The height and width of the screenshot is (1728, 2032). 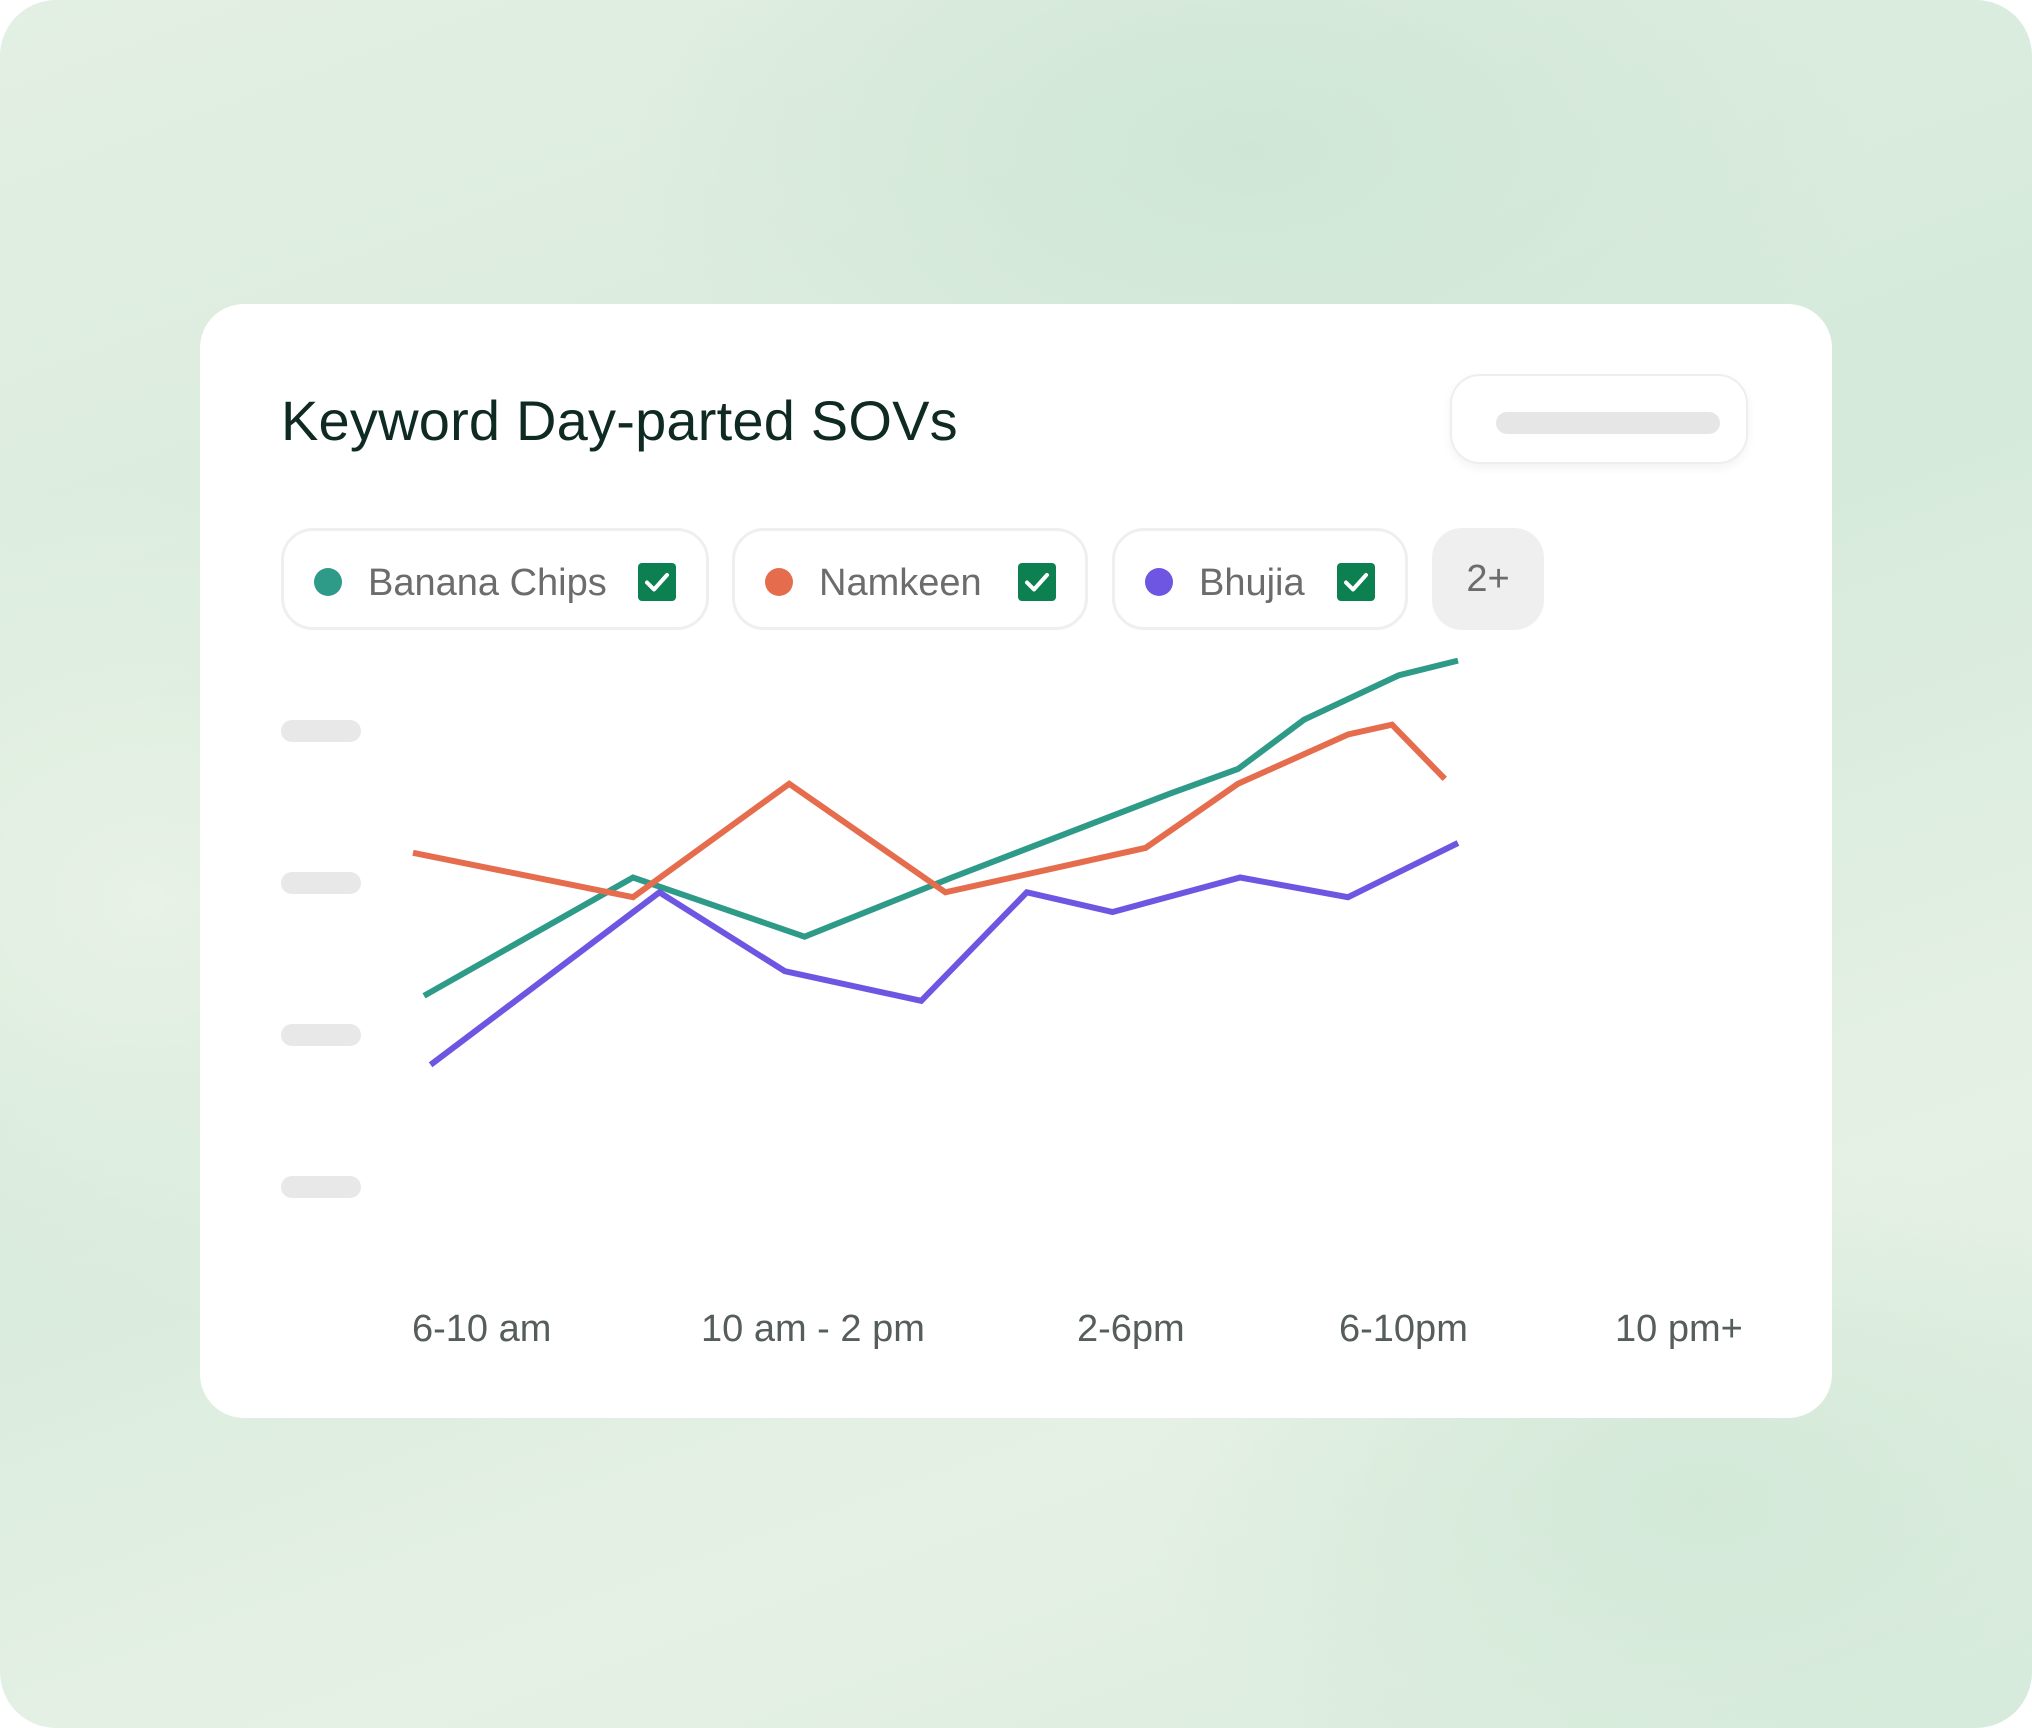 I want to click on series-line-banana-chips, so click(x=940, y=828).